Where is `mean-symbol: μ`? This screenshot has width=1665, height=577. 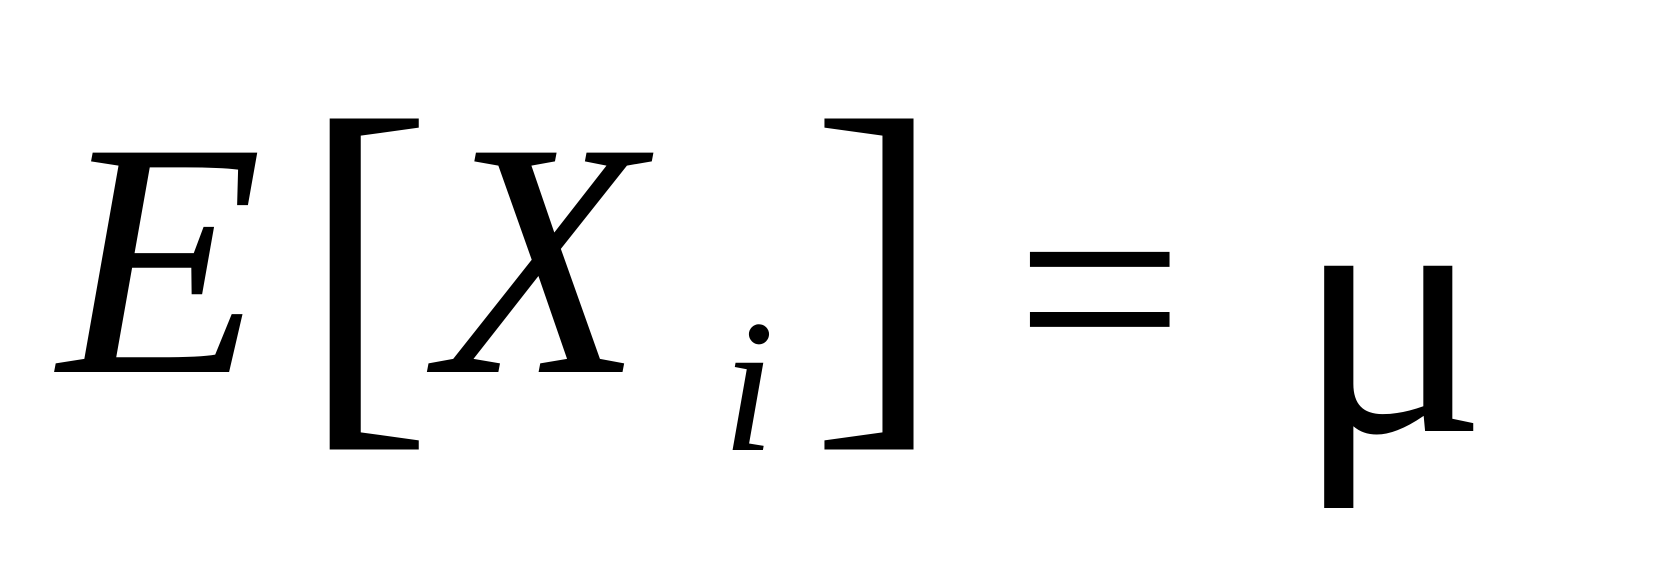 mean-symbol: μ is located at coordinates (1392, 309).